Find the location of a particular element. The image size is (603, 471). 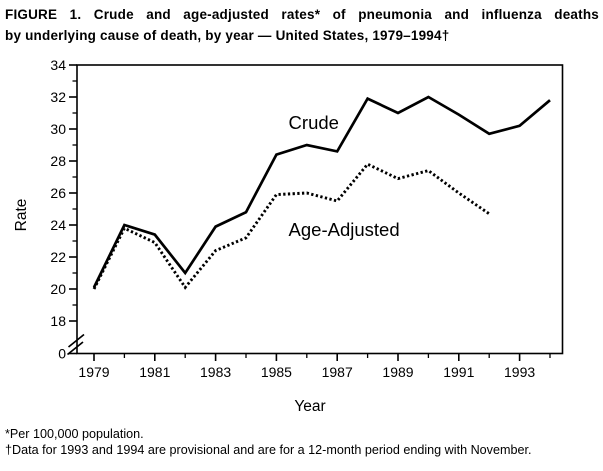

x-tick-label: 1983 is located at coordinates (215, 372).